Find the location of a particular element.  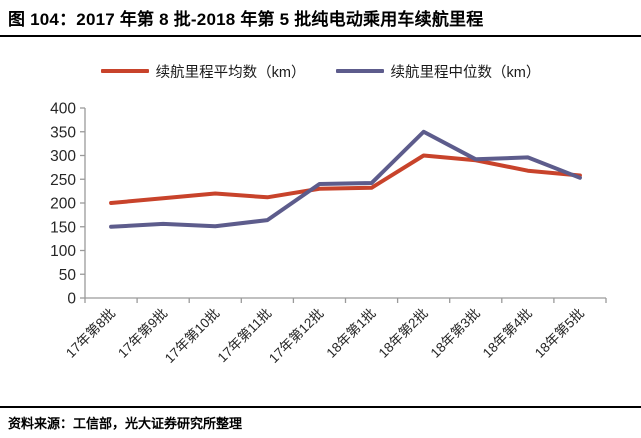

legend-item-median: 续航里程中位数（km） is located at coordinates (438, 71).